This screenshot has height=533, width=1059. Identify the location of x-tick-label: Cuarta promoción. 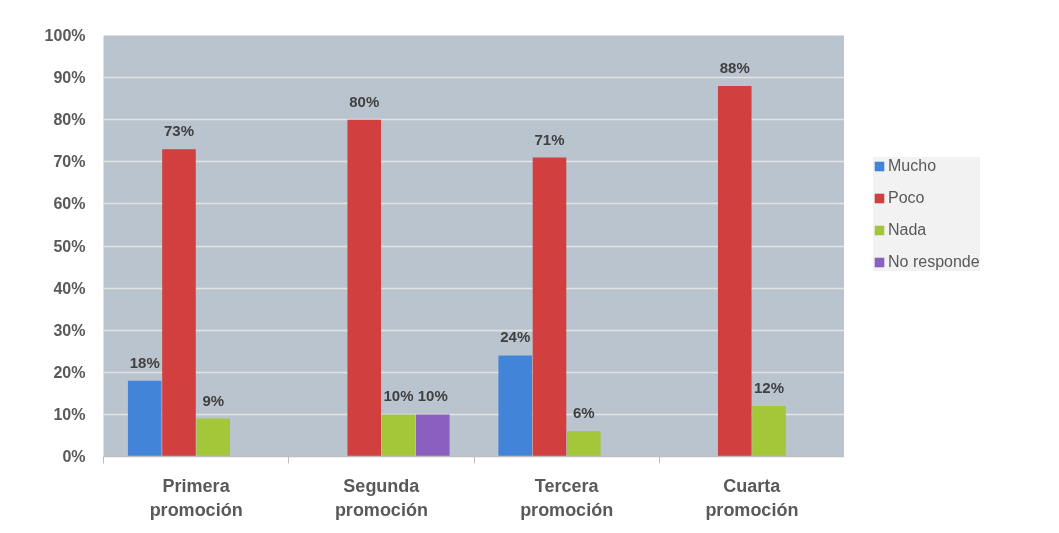
(752, 497).